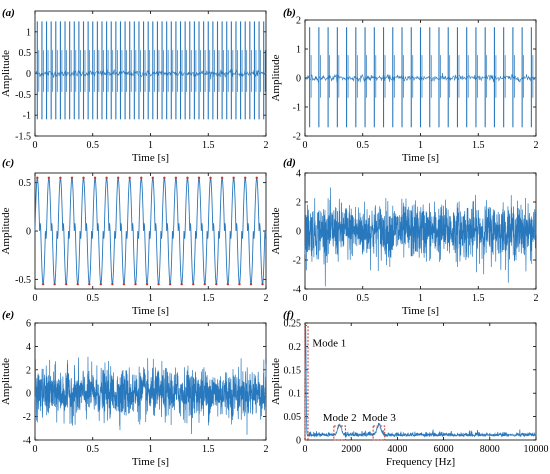  Describe the element at coordinates (379, 418) in the screenshot. I see `mode-label: Mode 3` at that location.